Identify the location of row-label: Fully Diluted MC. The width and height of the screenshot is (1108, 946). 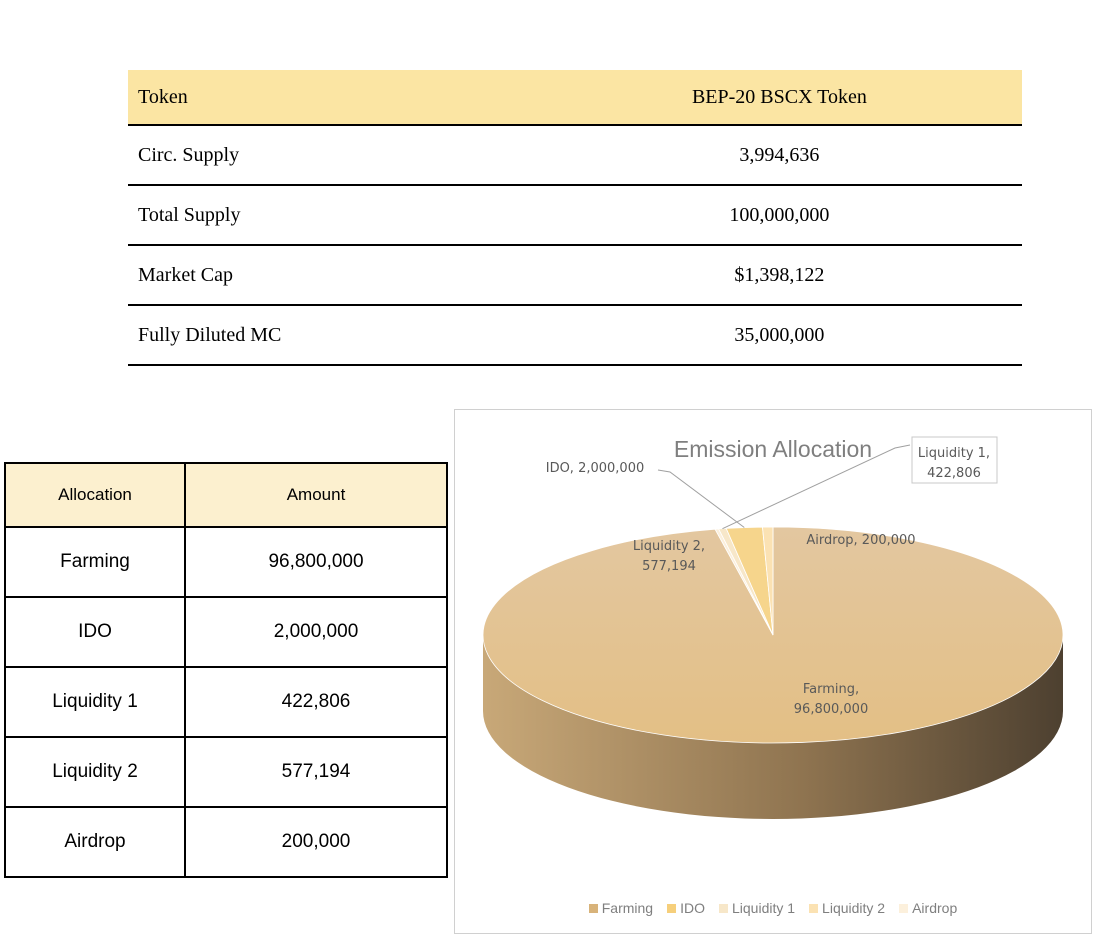
(303, 335).